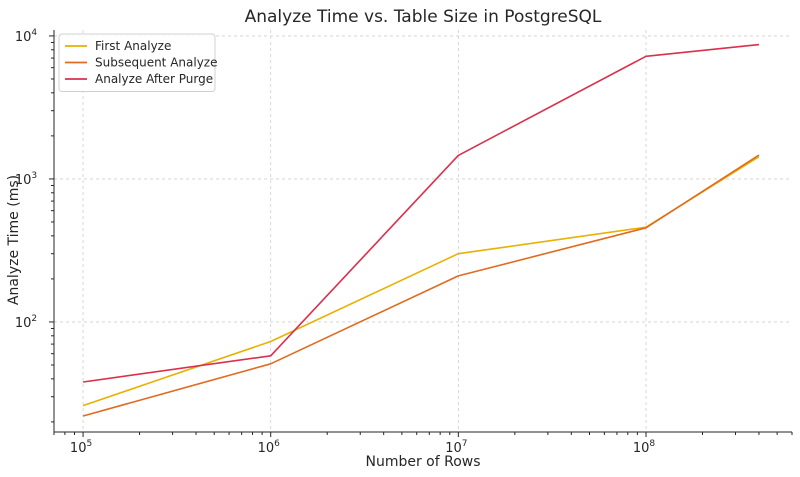 Image resolution: width=800 pixels, height=477 pixels. Describe the element at coordinates (156, 63) in the screenshot. I see `legend-label: Subsequent Analyze` at that location.